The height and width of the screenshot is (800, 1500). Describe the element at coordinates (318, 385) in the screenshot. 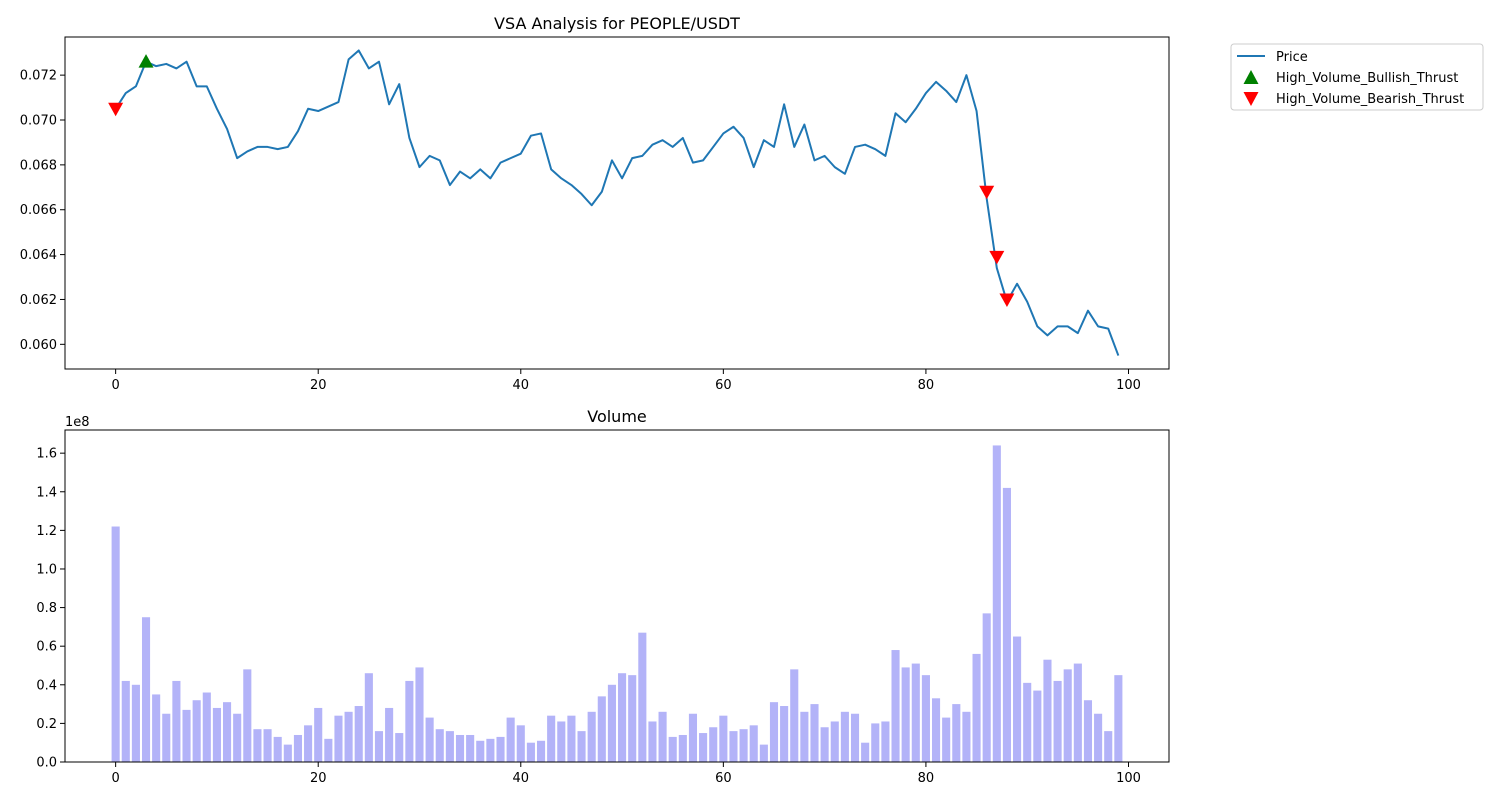

I see `price-x-tick-label: 20` at that location.